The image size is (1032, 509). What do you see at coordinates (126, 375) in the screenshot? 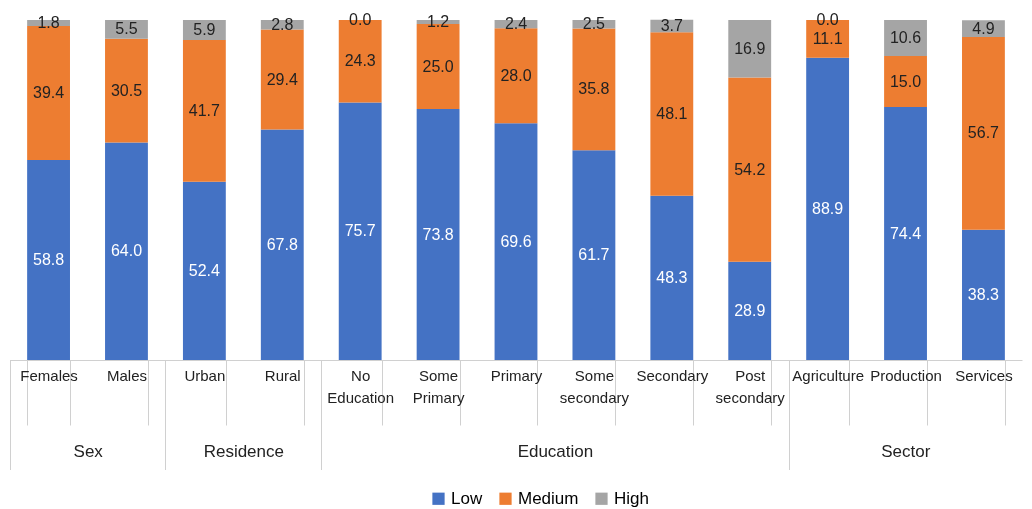
I see `x-tick-label: Males` at bounding box center [126, 375].